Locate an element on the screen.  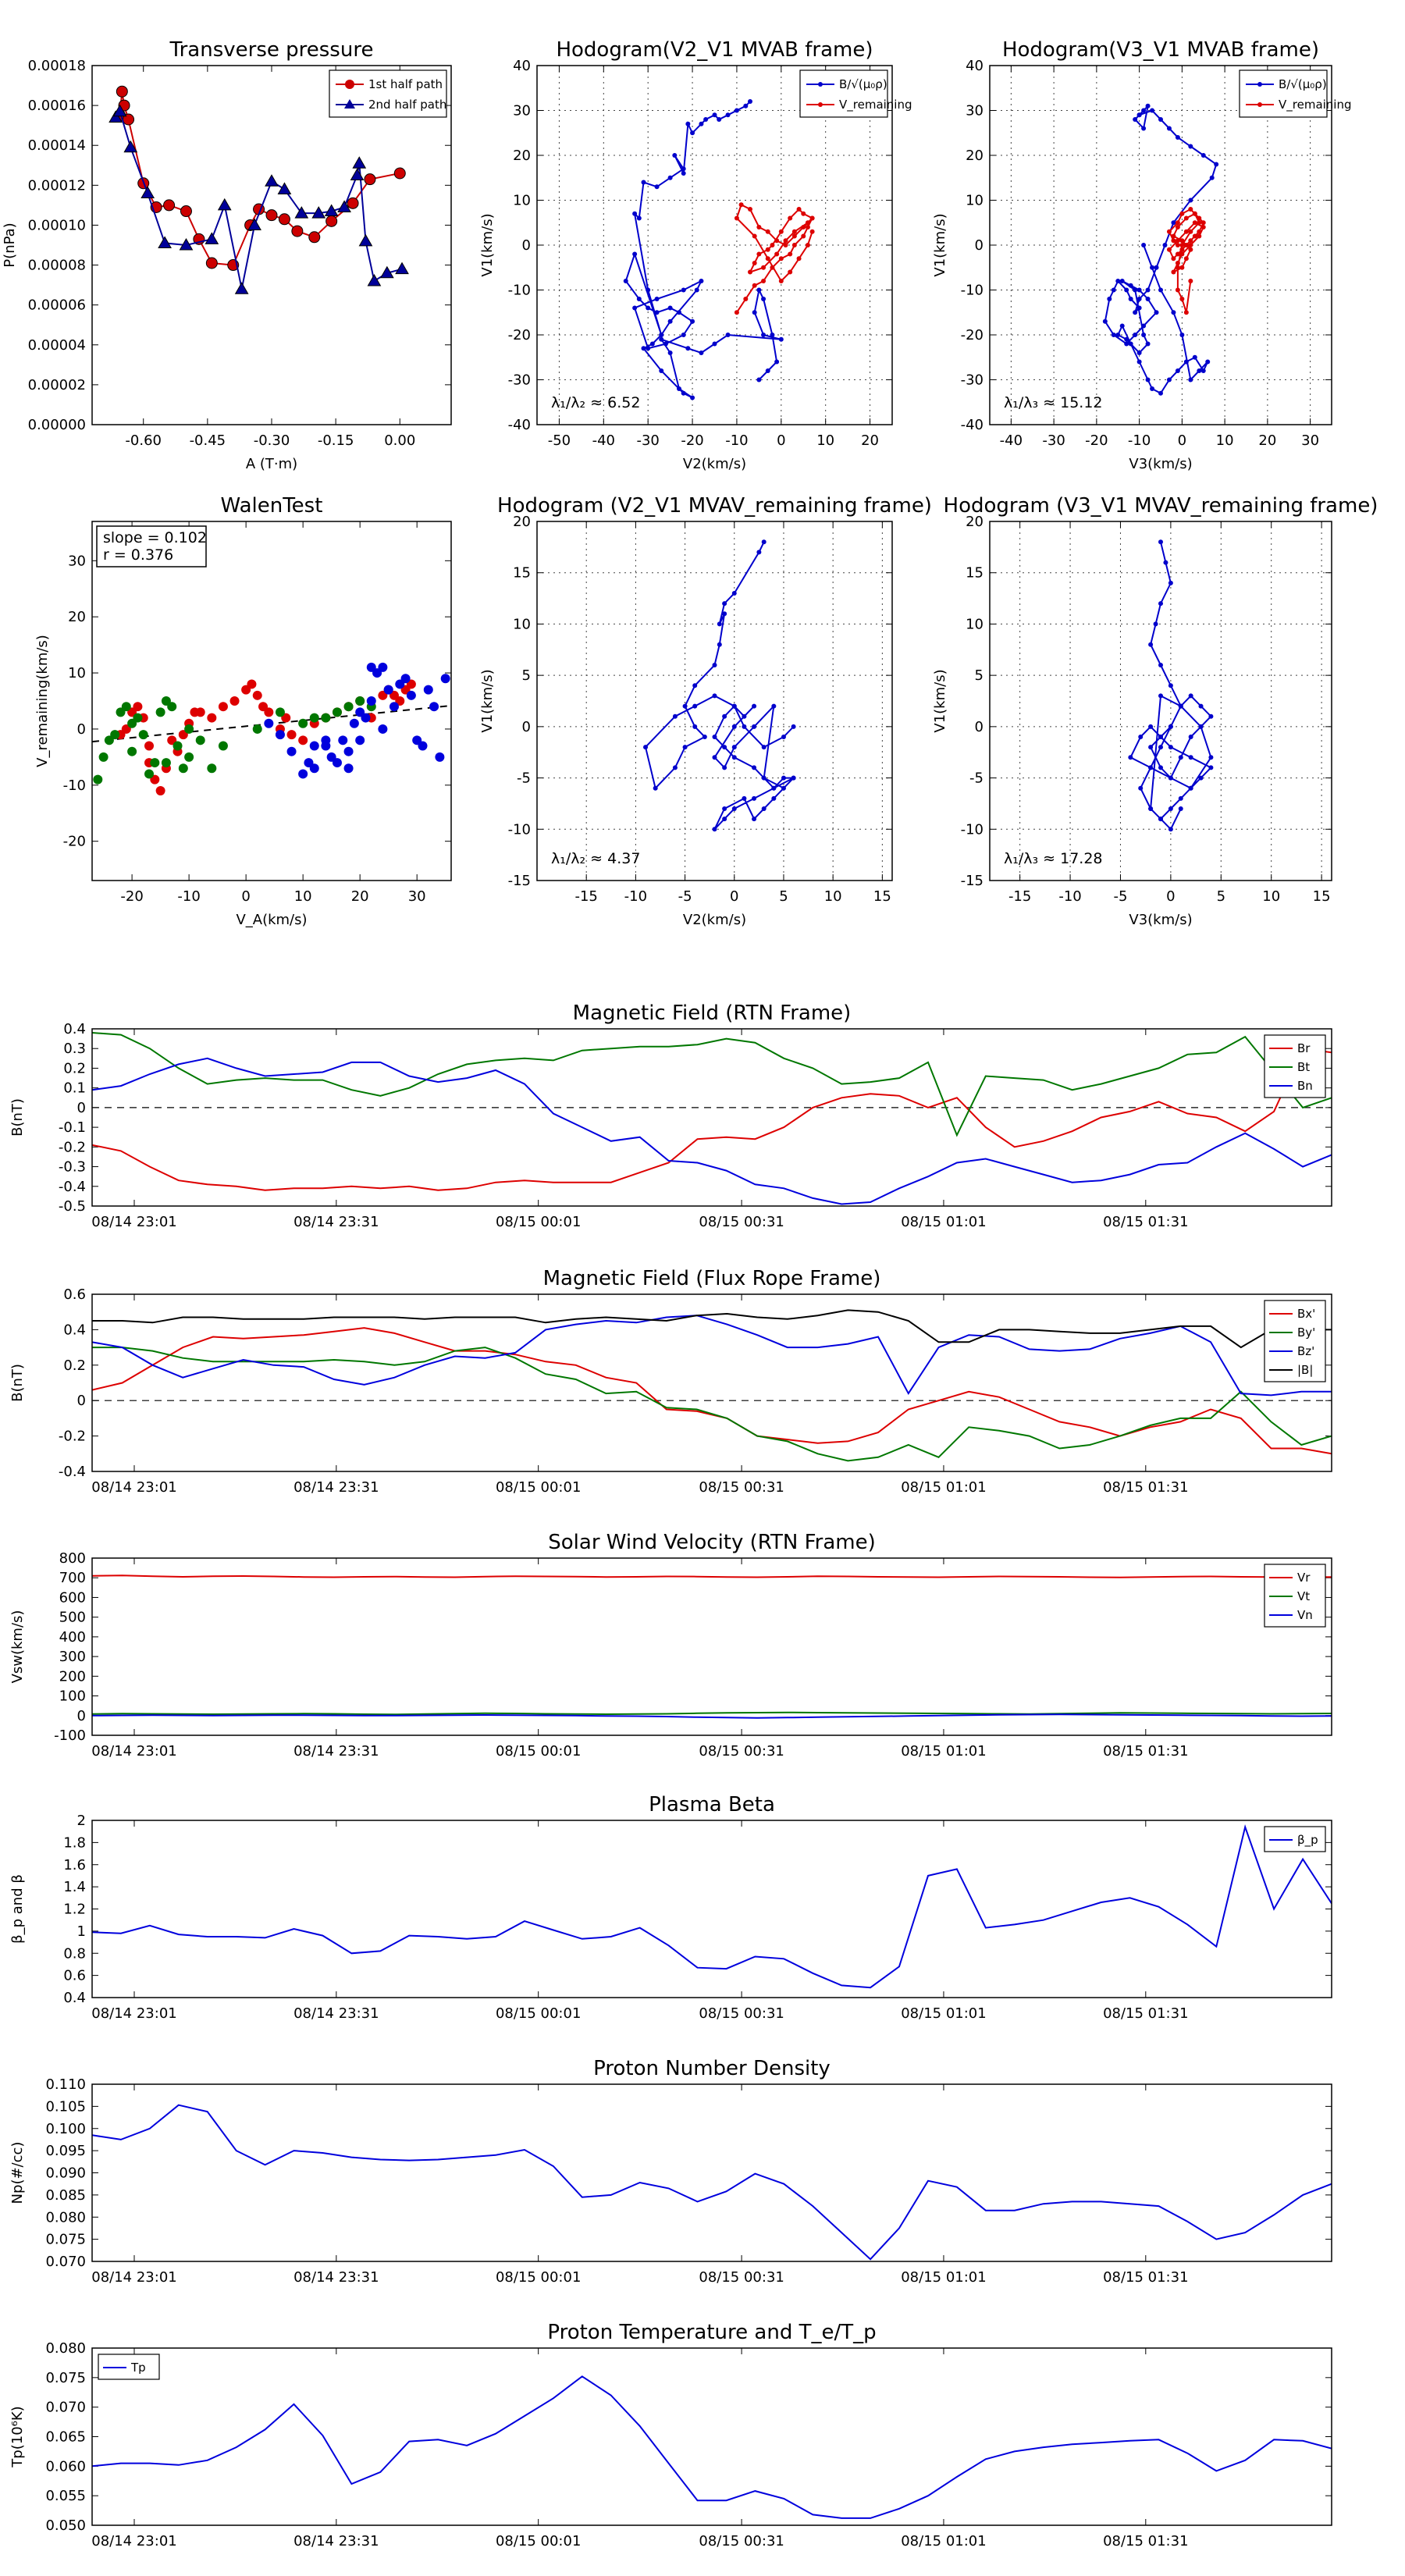
tp-xtick-label: -0.15 is located at coordinates (336, 440).